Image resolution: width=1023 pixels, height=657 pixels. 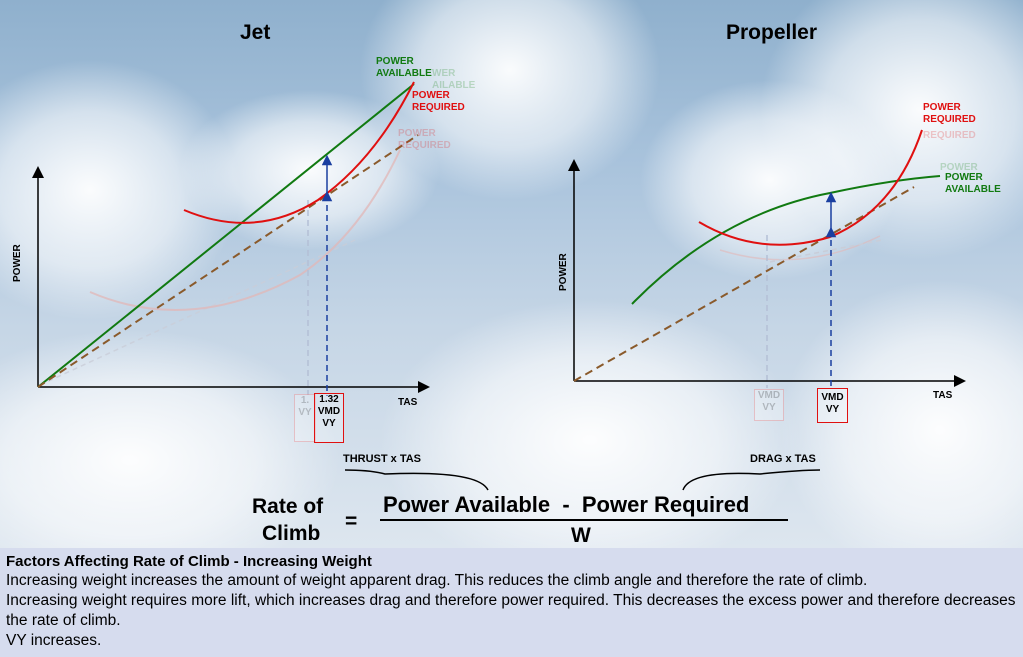 I want to click on jet-ratio-label: 1.32, so click(x=329, y=399).